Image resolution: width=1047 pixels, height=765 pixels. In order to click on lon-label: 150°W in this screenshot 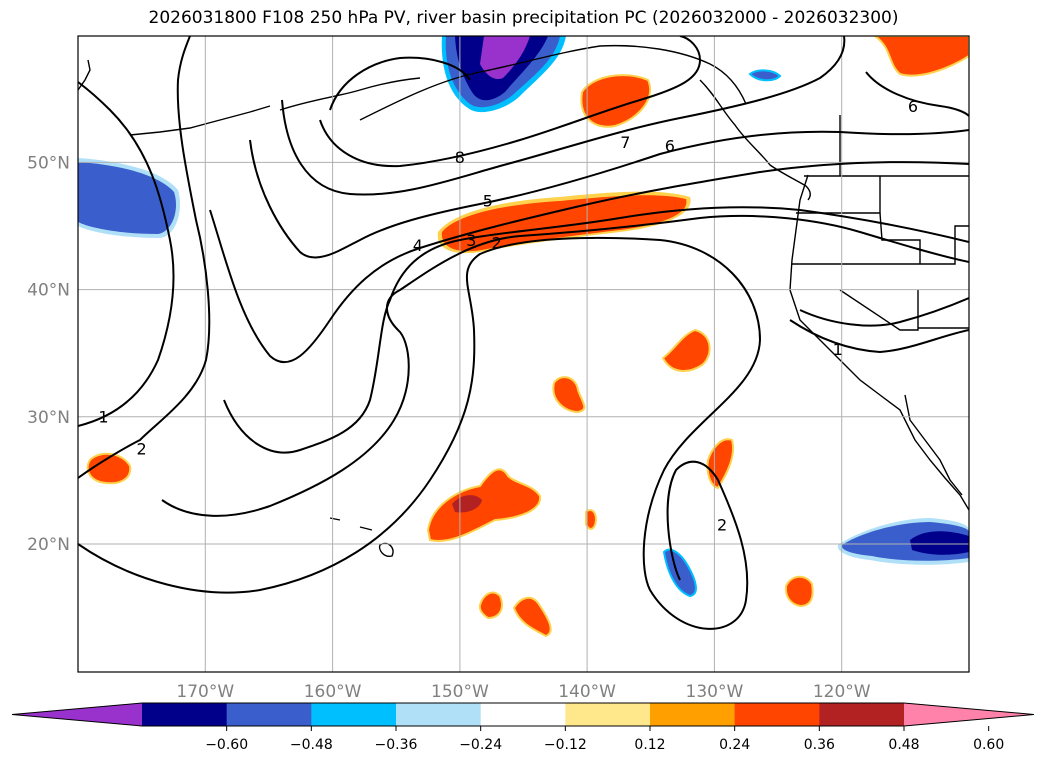, I will do `click(460, 692)`.